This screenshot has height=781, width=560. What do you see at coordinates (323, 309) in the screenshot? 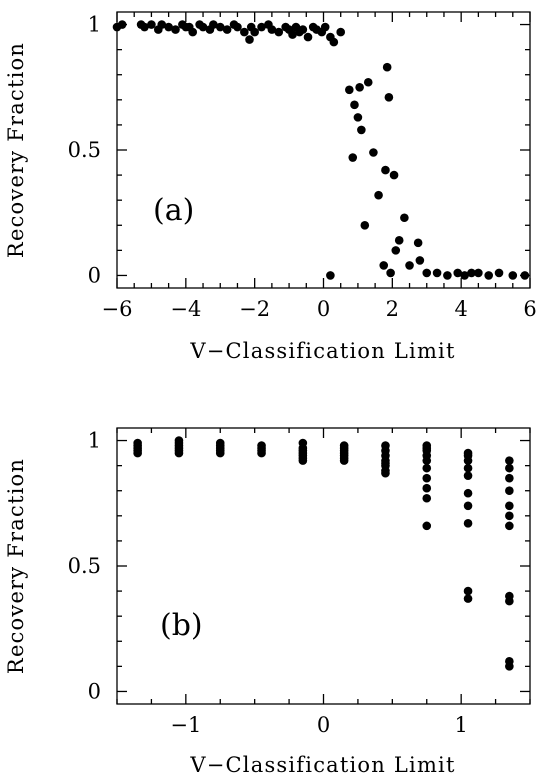
I see `x-tick-label-a: 0` at bounding box center [323, 309].